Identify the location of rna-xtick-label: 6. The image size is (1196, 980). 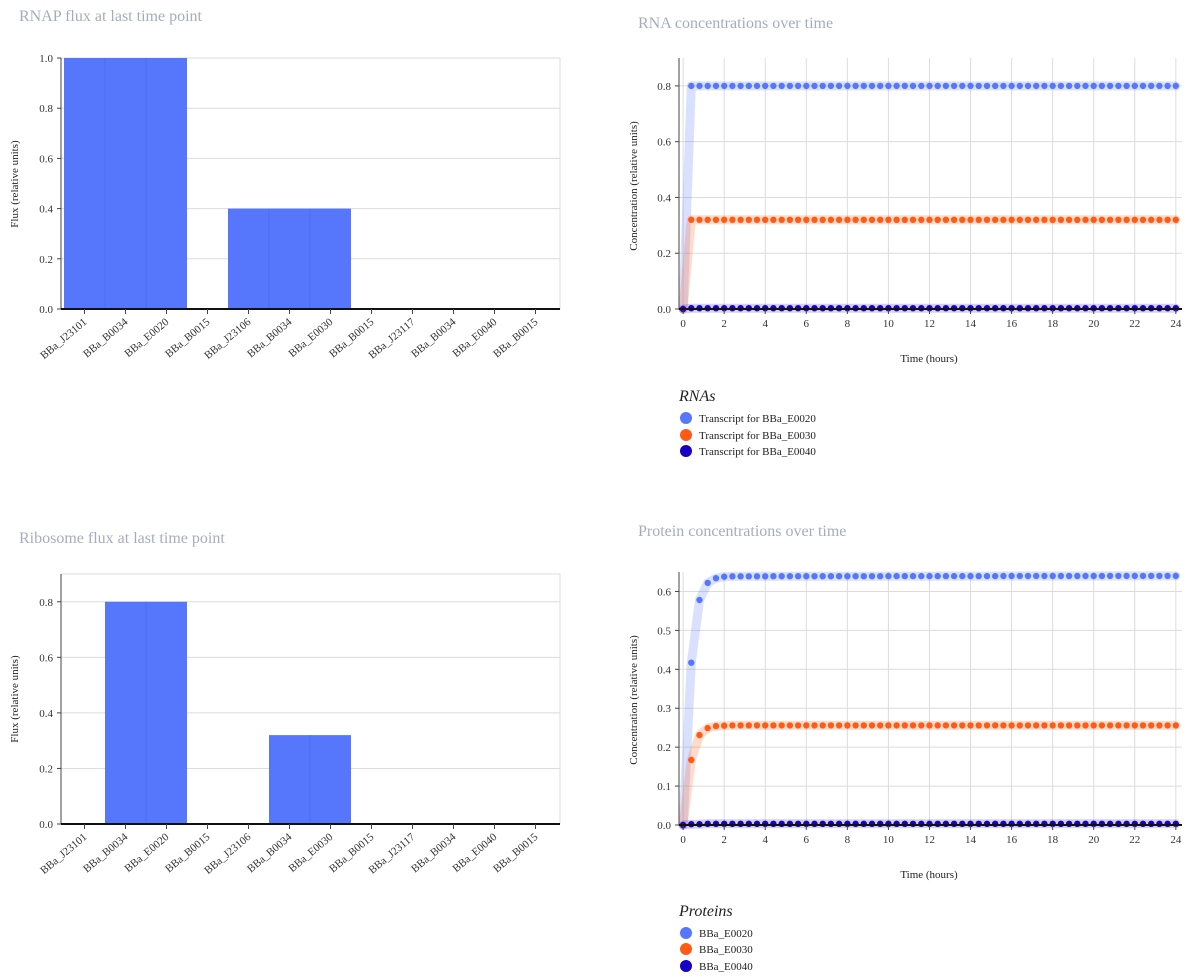
(807, 324).